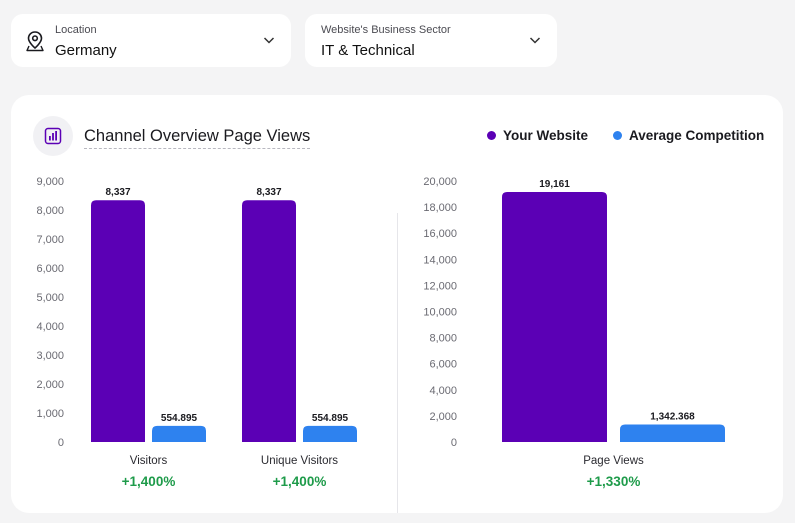  What do you see at coordinates (672, 416) in the screenshot?
I see `bar-value-label: 1,342.368` at bounding box center [672, 416].